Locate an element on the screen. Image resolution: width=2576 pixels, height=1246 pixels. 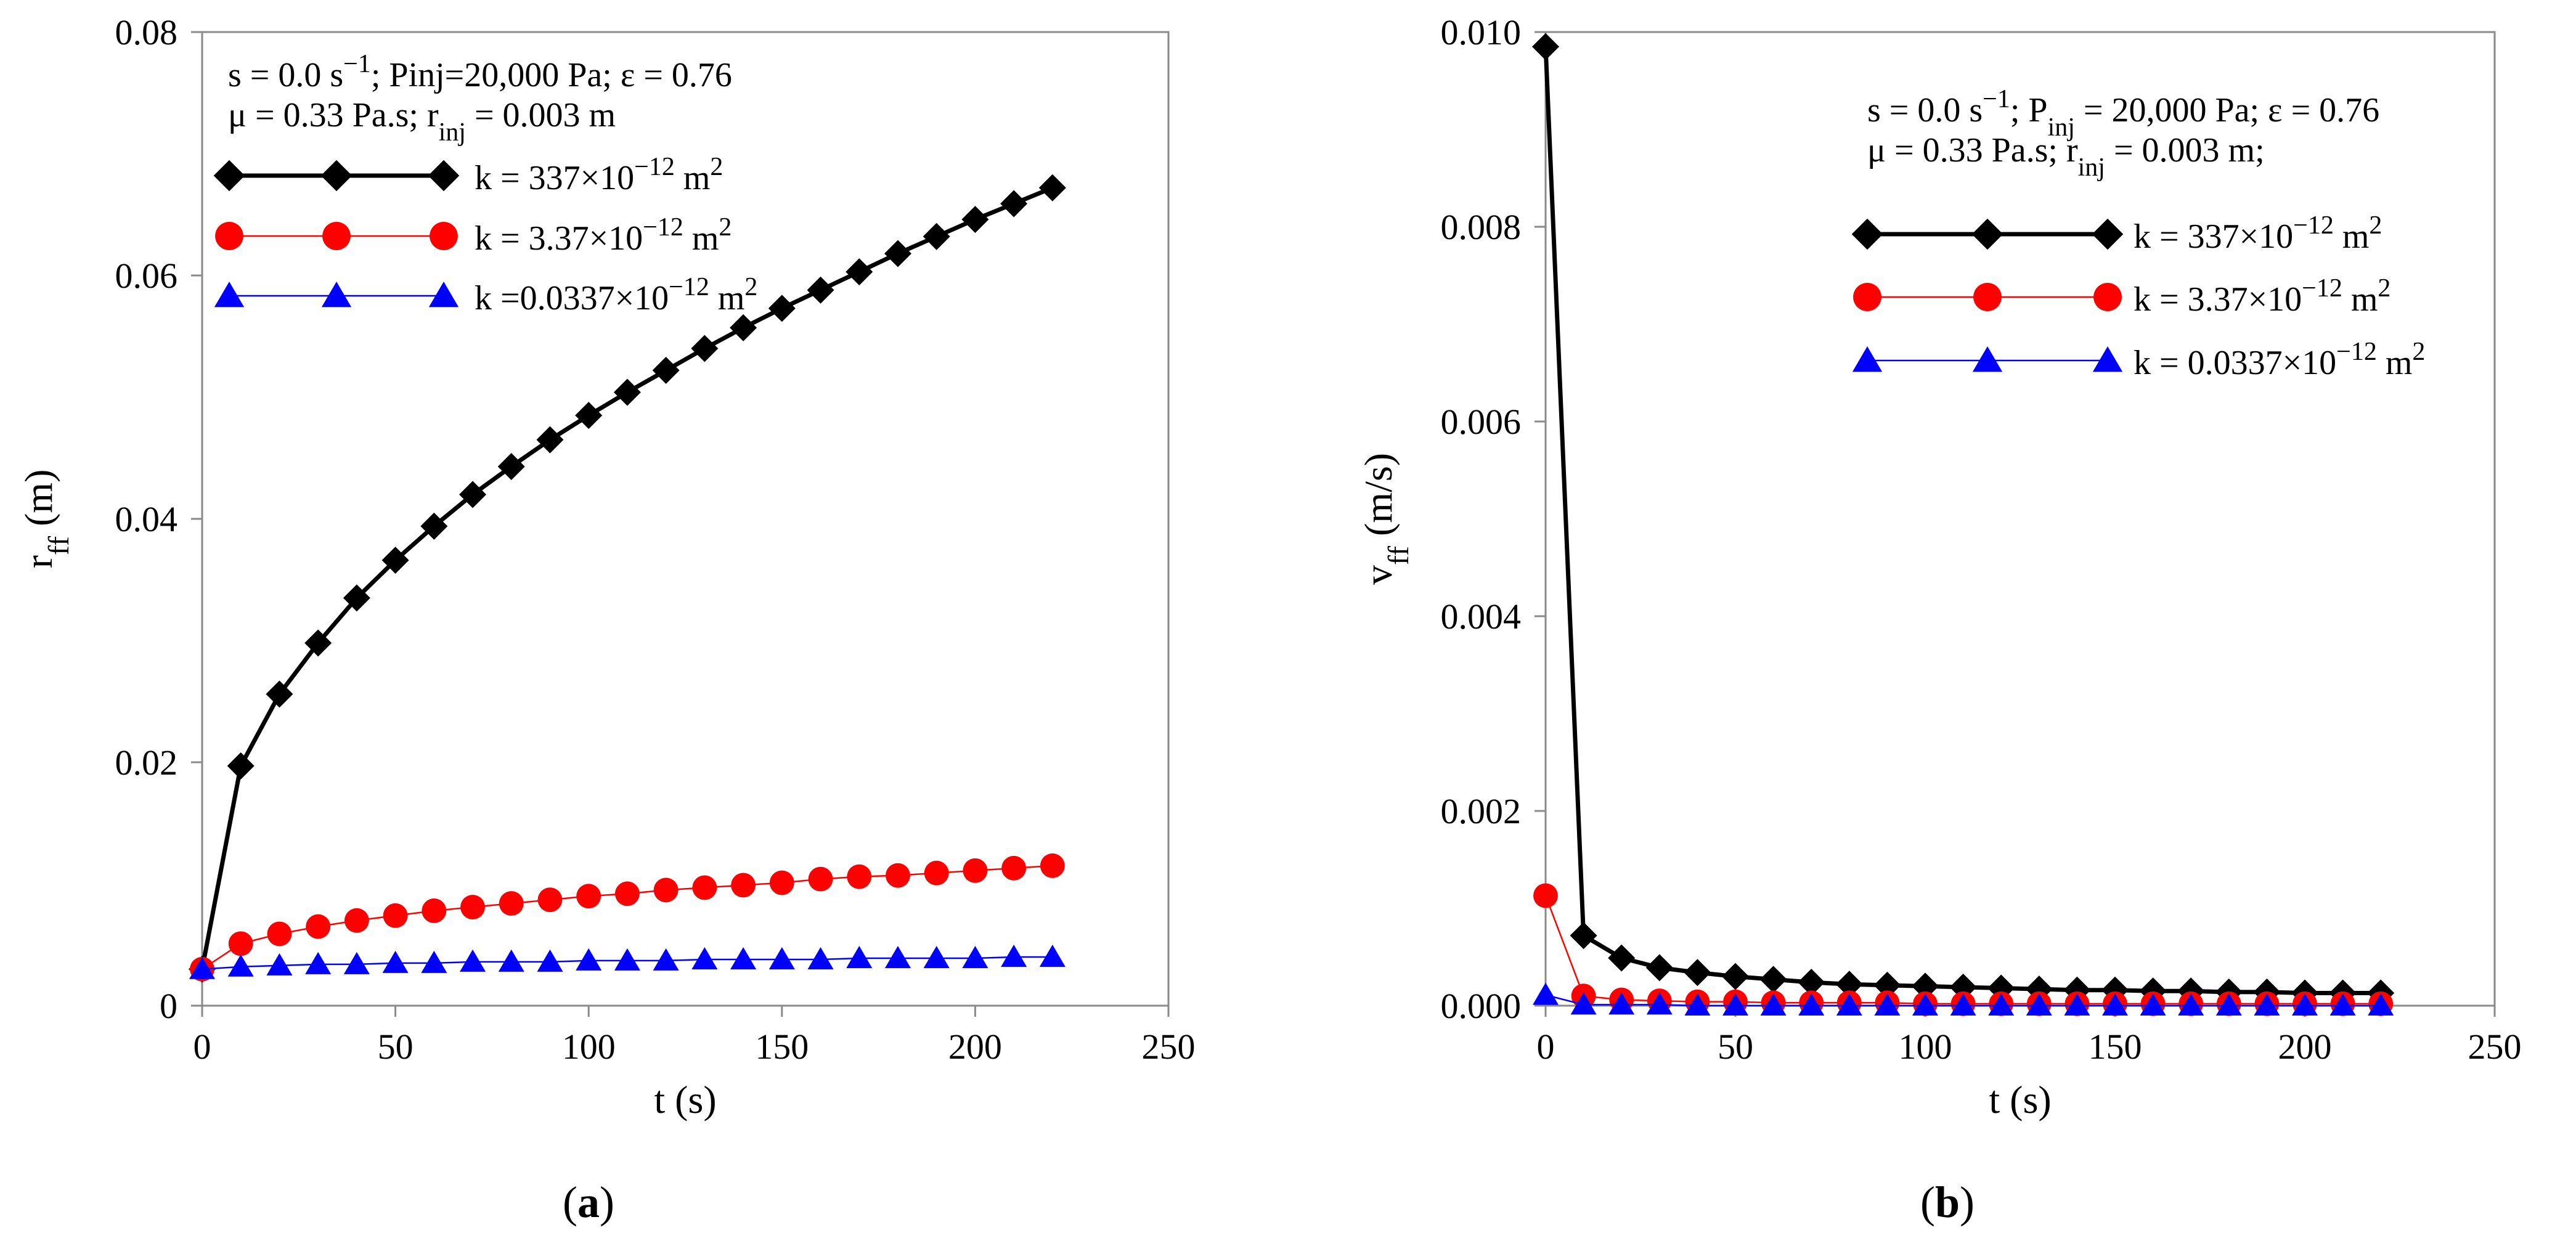
y-tick-label: 0.006 is located at coordinates (1482, 422).